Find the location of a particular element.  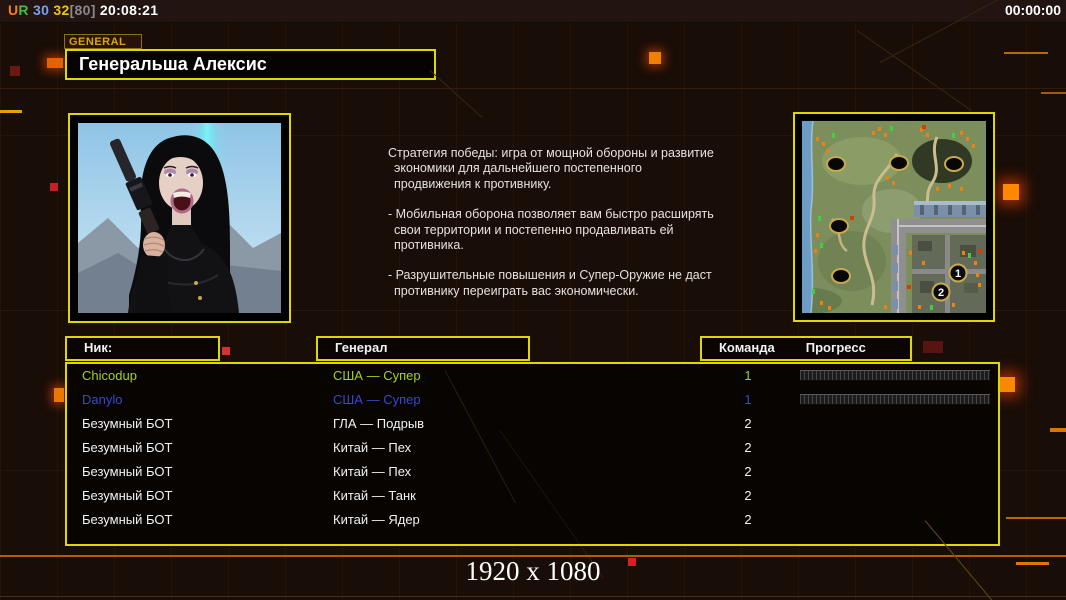

player-general: ГЛА — Подрыв is located at coordinates (379, 423).